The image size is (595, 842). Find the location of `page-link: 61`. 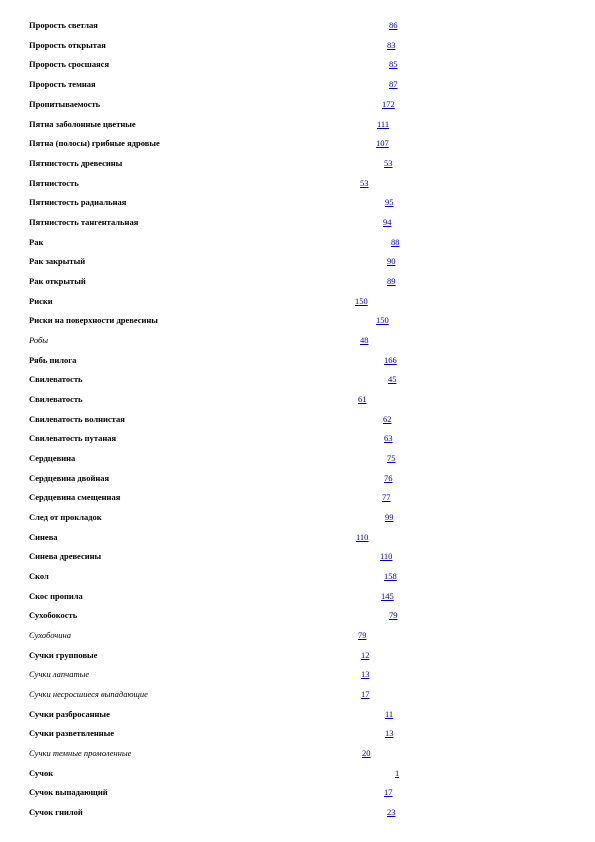

page-link: 61 is located at coordinates (362, 399).